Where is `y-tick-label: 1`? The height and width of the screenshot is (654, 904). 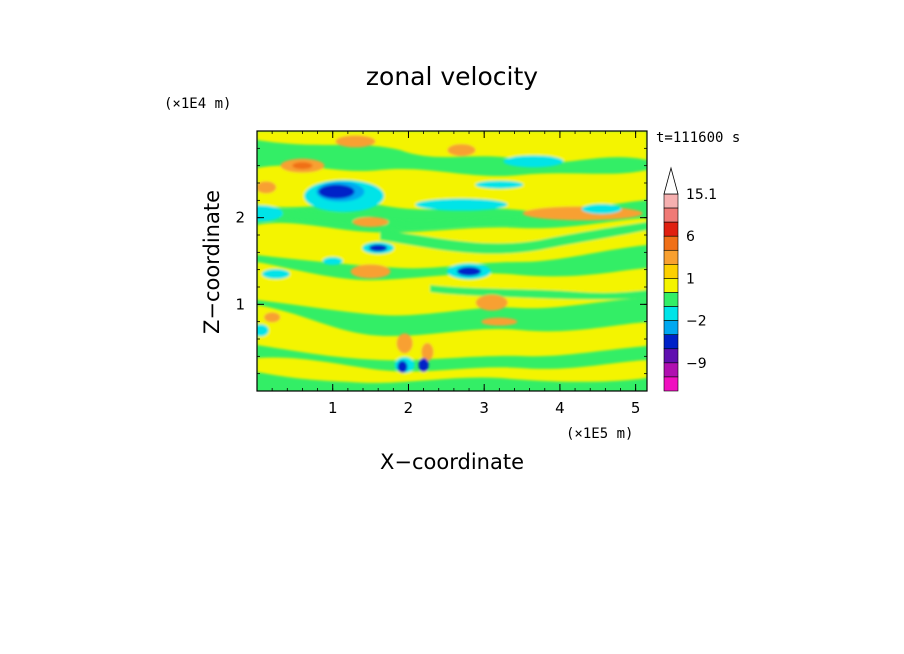 y-tick-label: 1 is located at coordinates (240, 304).